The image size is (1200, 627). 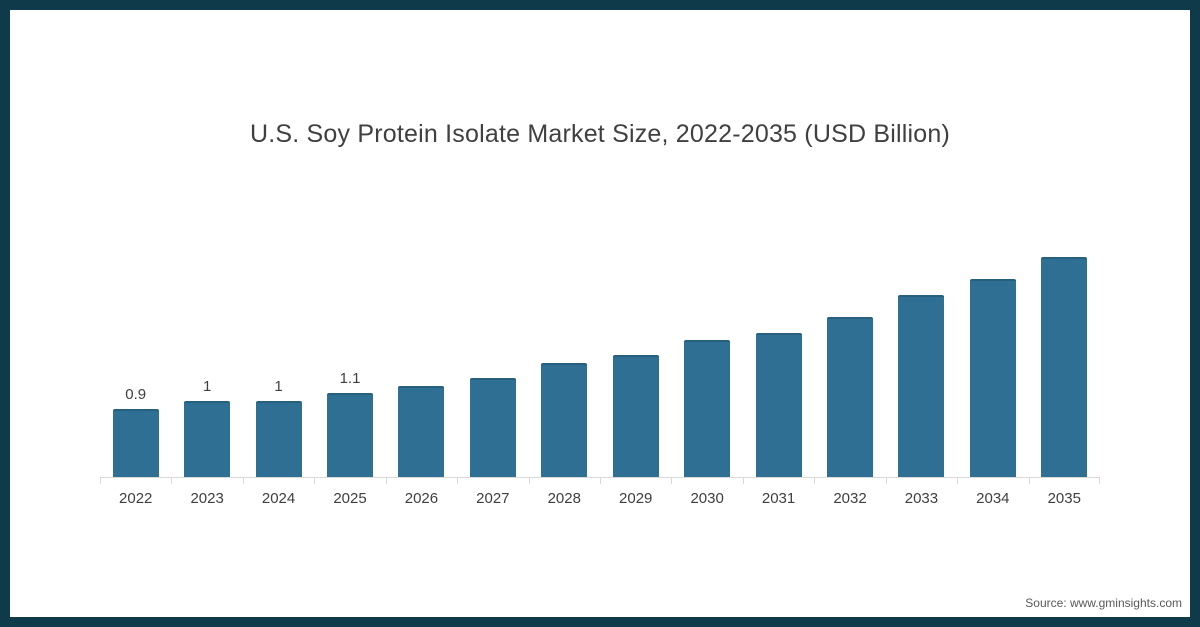 What do you see at coordinates (492, 427) in the screenshot?
I see `bar-2027` at bounding box center [492, 427].